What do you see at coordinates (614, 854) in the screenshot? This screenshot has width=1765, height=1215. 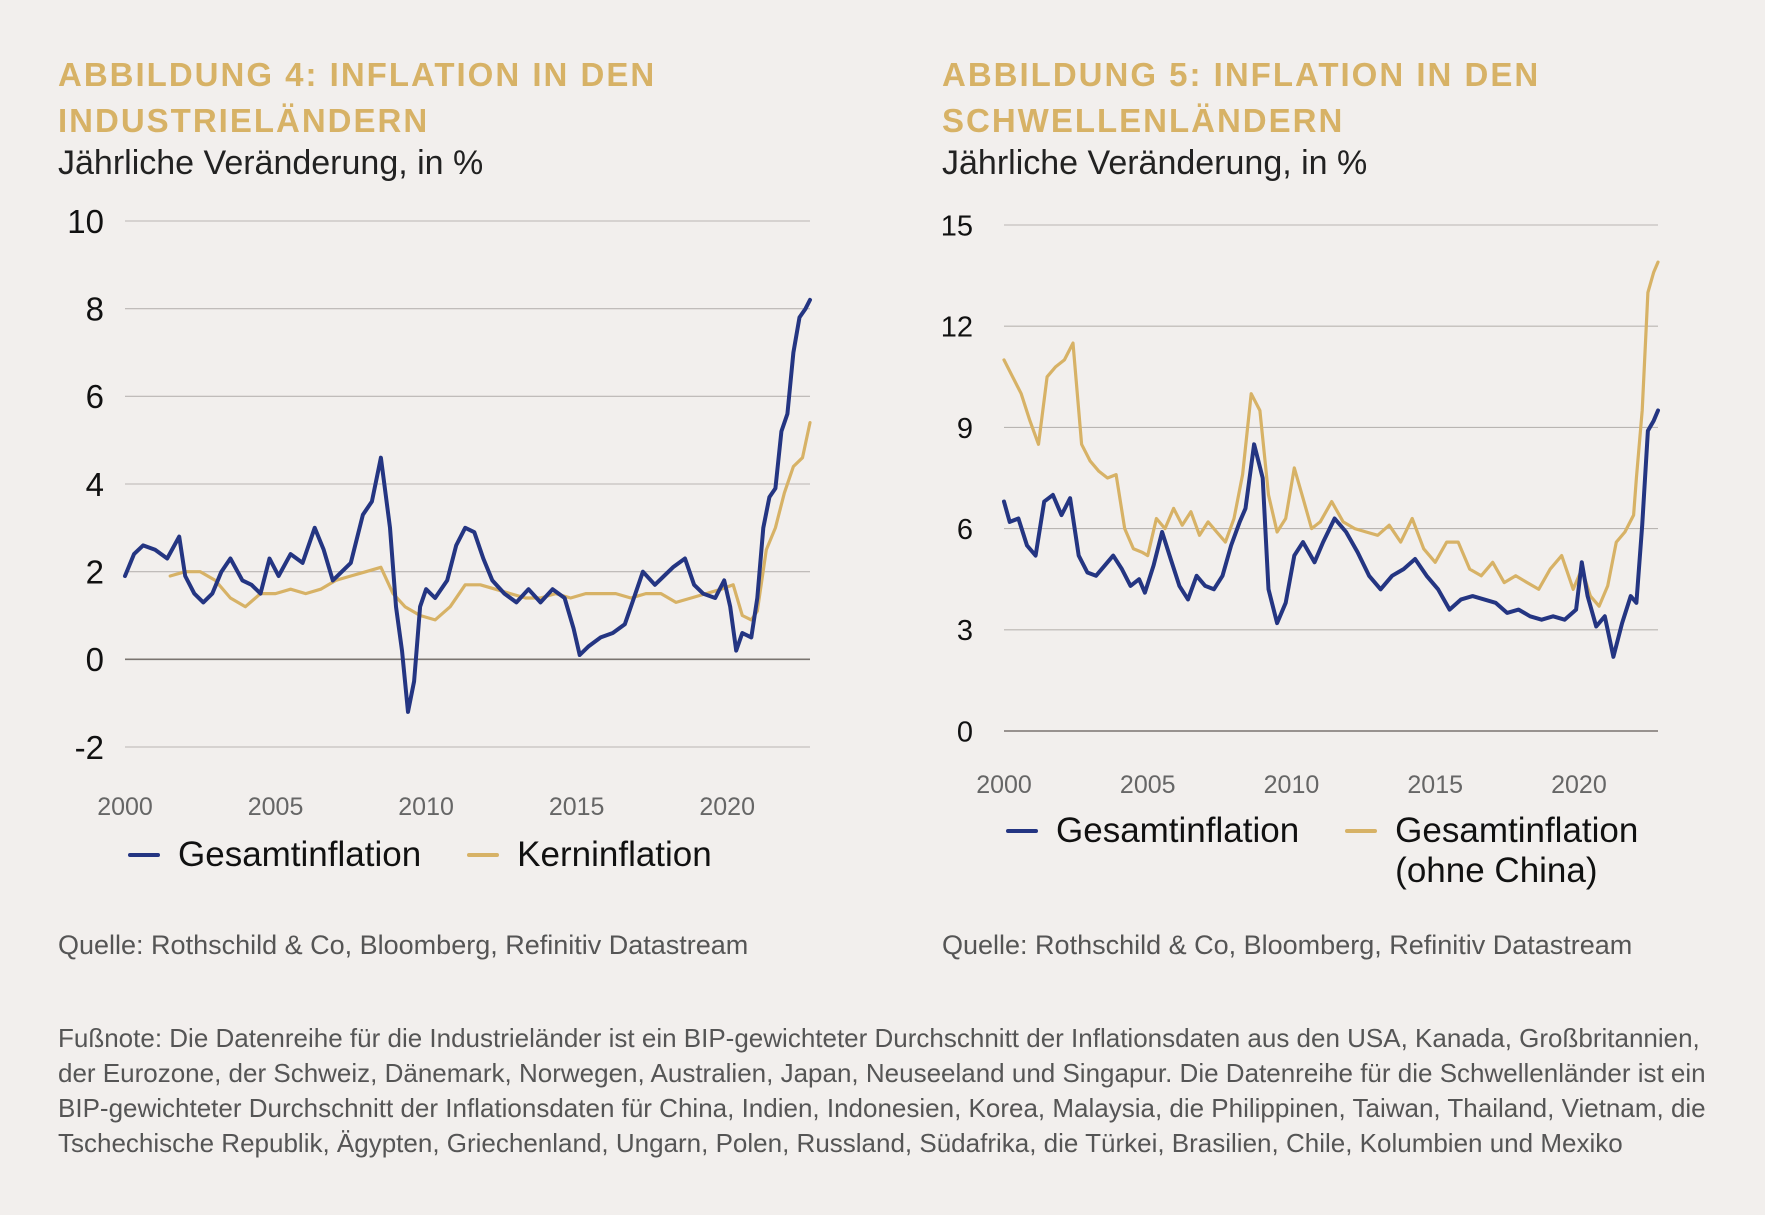 I see `legend-label: Kerninflation` at bounding box center [614, 854].